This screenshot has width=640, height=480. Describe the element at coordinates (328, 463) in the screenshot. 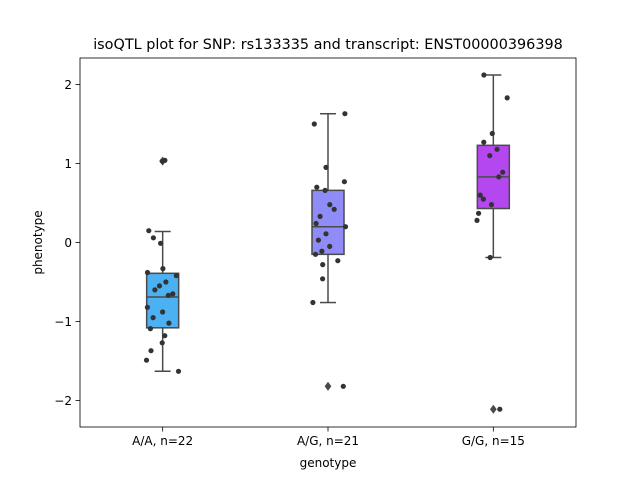

I see `x-axis-label: genotype` at that location.